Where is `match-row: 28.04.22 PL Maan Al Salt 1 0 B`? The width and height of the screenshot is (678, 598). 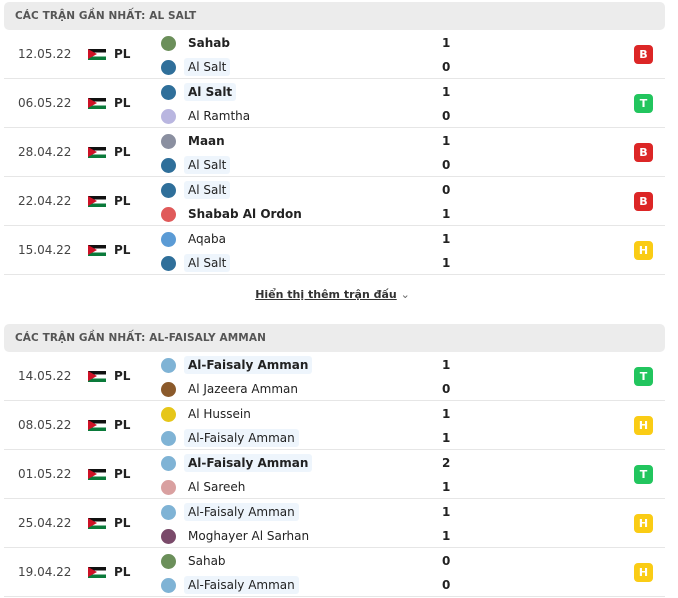 match-row: 28.04.22 PL Maan Al Salt 1 0 B is located at coordinates (334, 152).